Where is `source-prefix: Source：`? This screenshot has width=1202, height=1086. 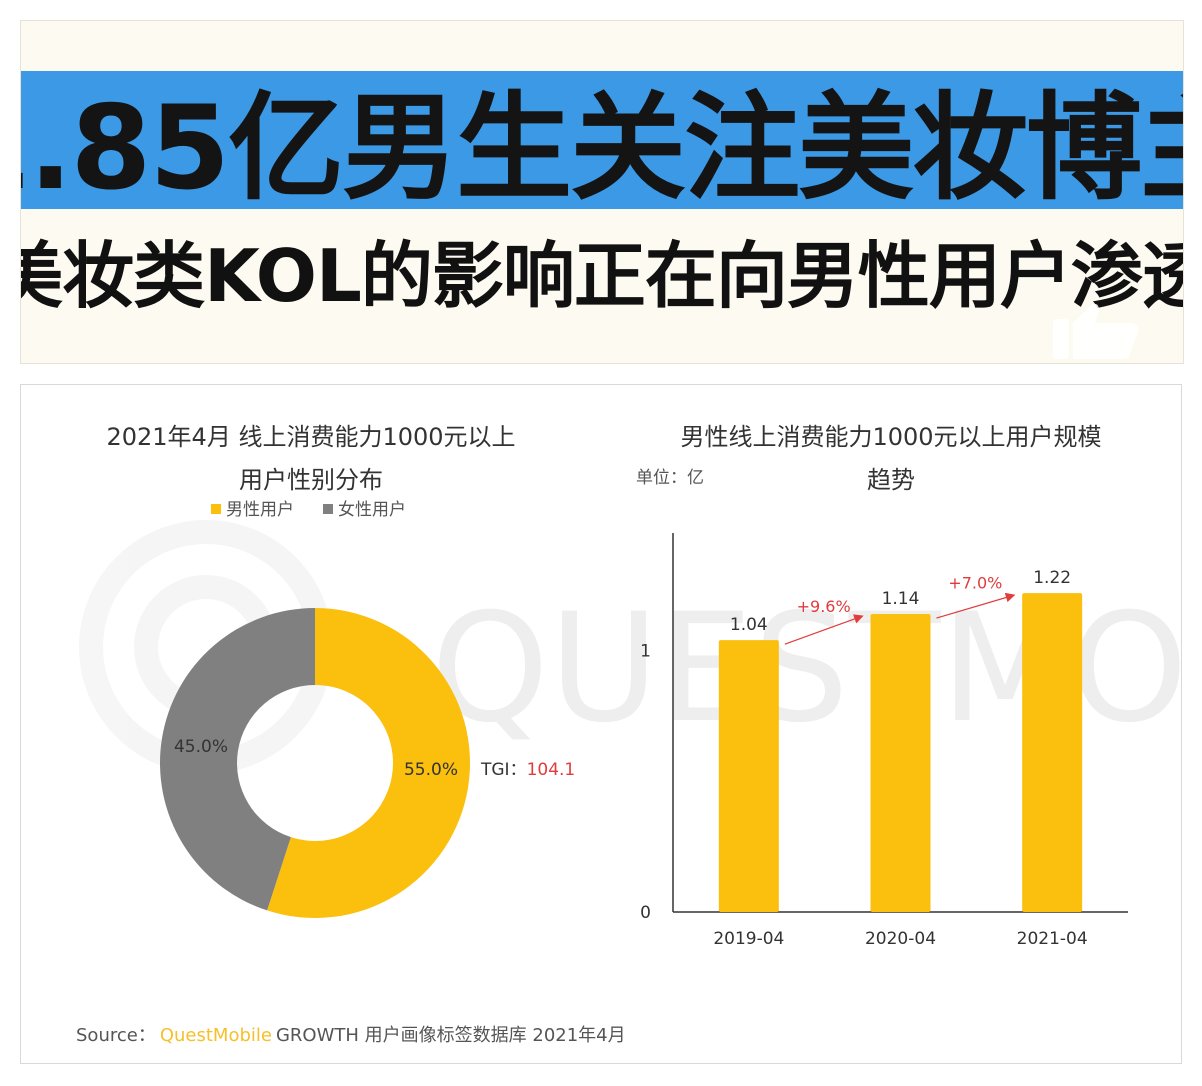
source-prefix: Source： is located at coordinates (116, 1035).